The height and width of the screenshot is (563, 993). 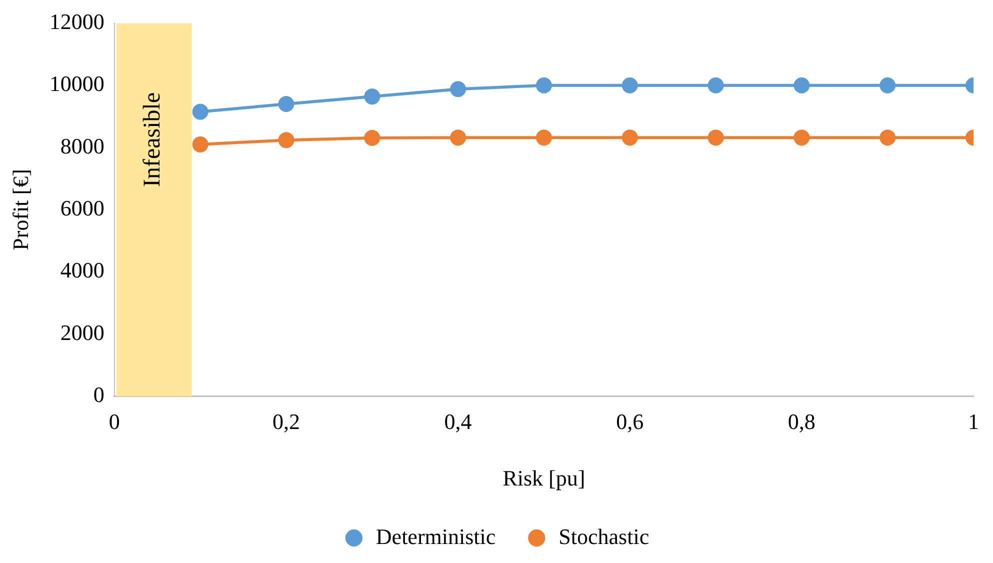 I want to click on x-tick-label: 0, so click(x=114, y=421).